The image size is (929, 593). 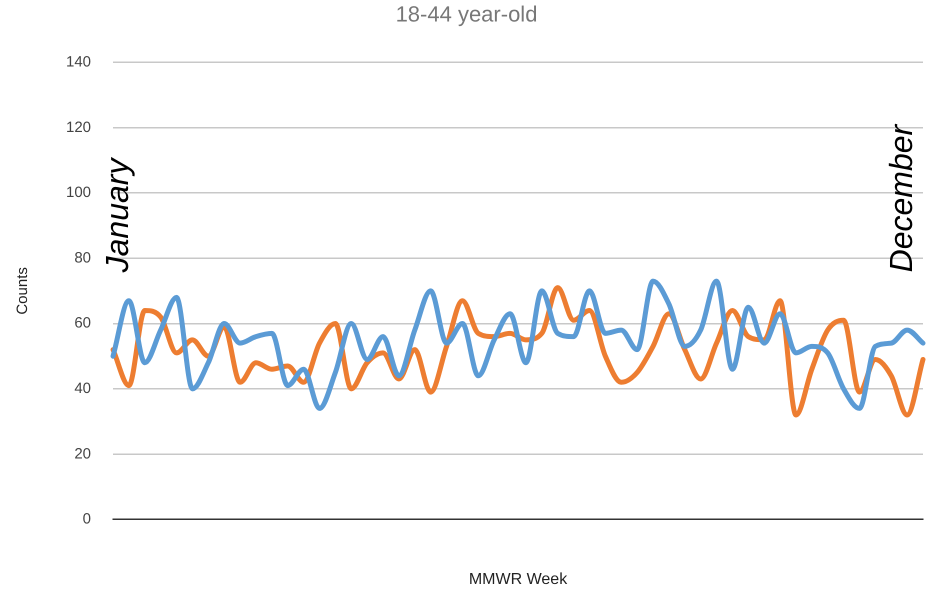 What do you see at coordinates (87, 519) in the screenshot?
I see `y-tick-label: 0` at bounding box center [87, 519].